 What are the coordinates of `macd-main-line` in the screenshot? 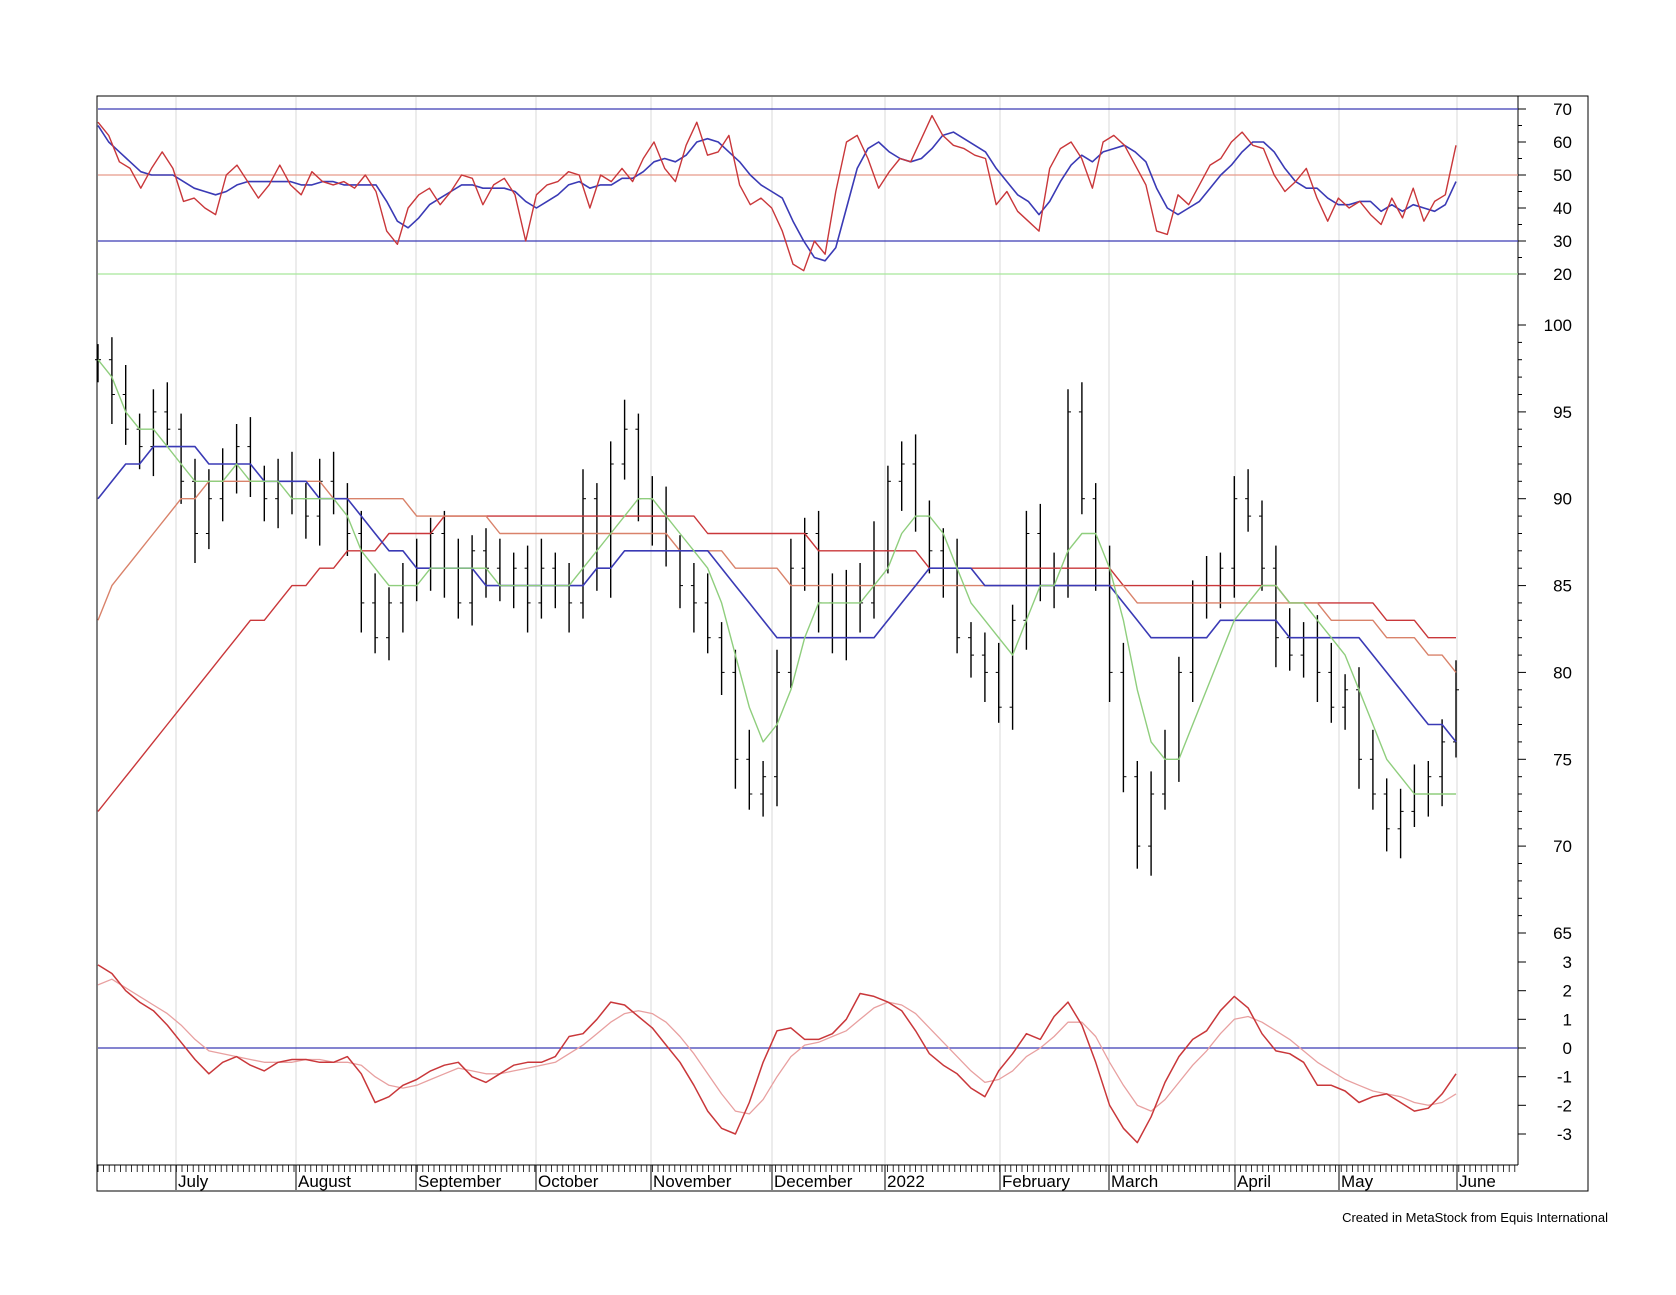 It's located at (777, 1054).